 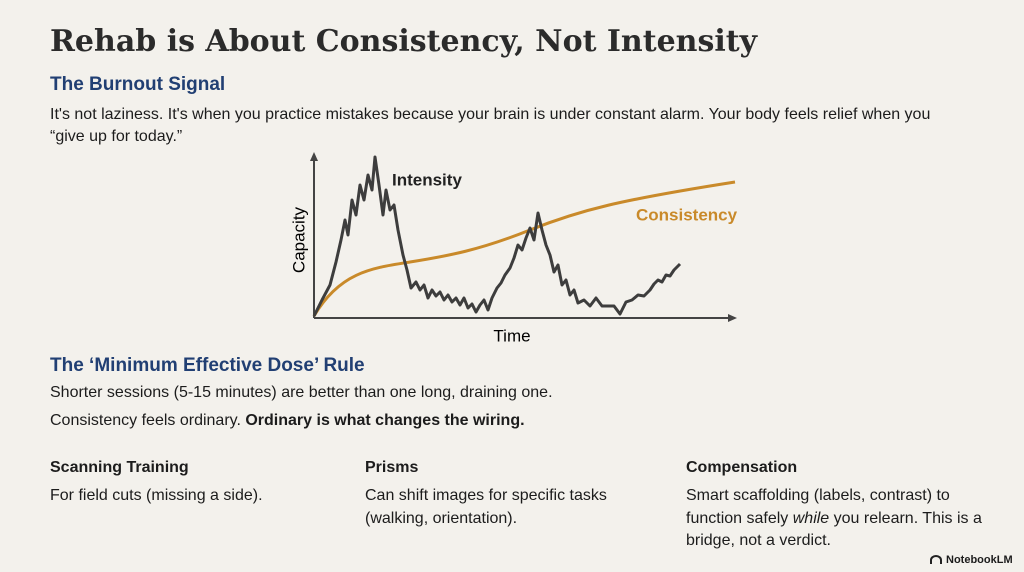 I want to click on intensity-curve, so click(x=497, y=236).